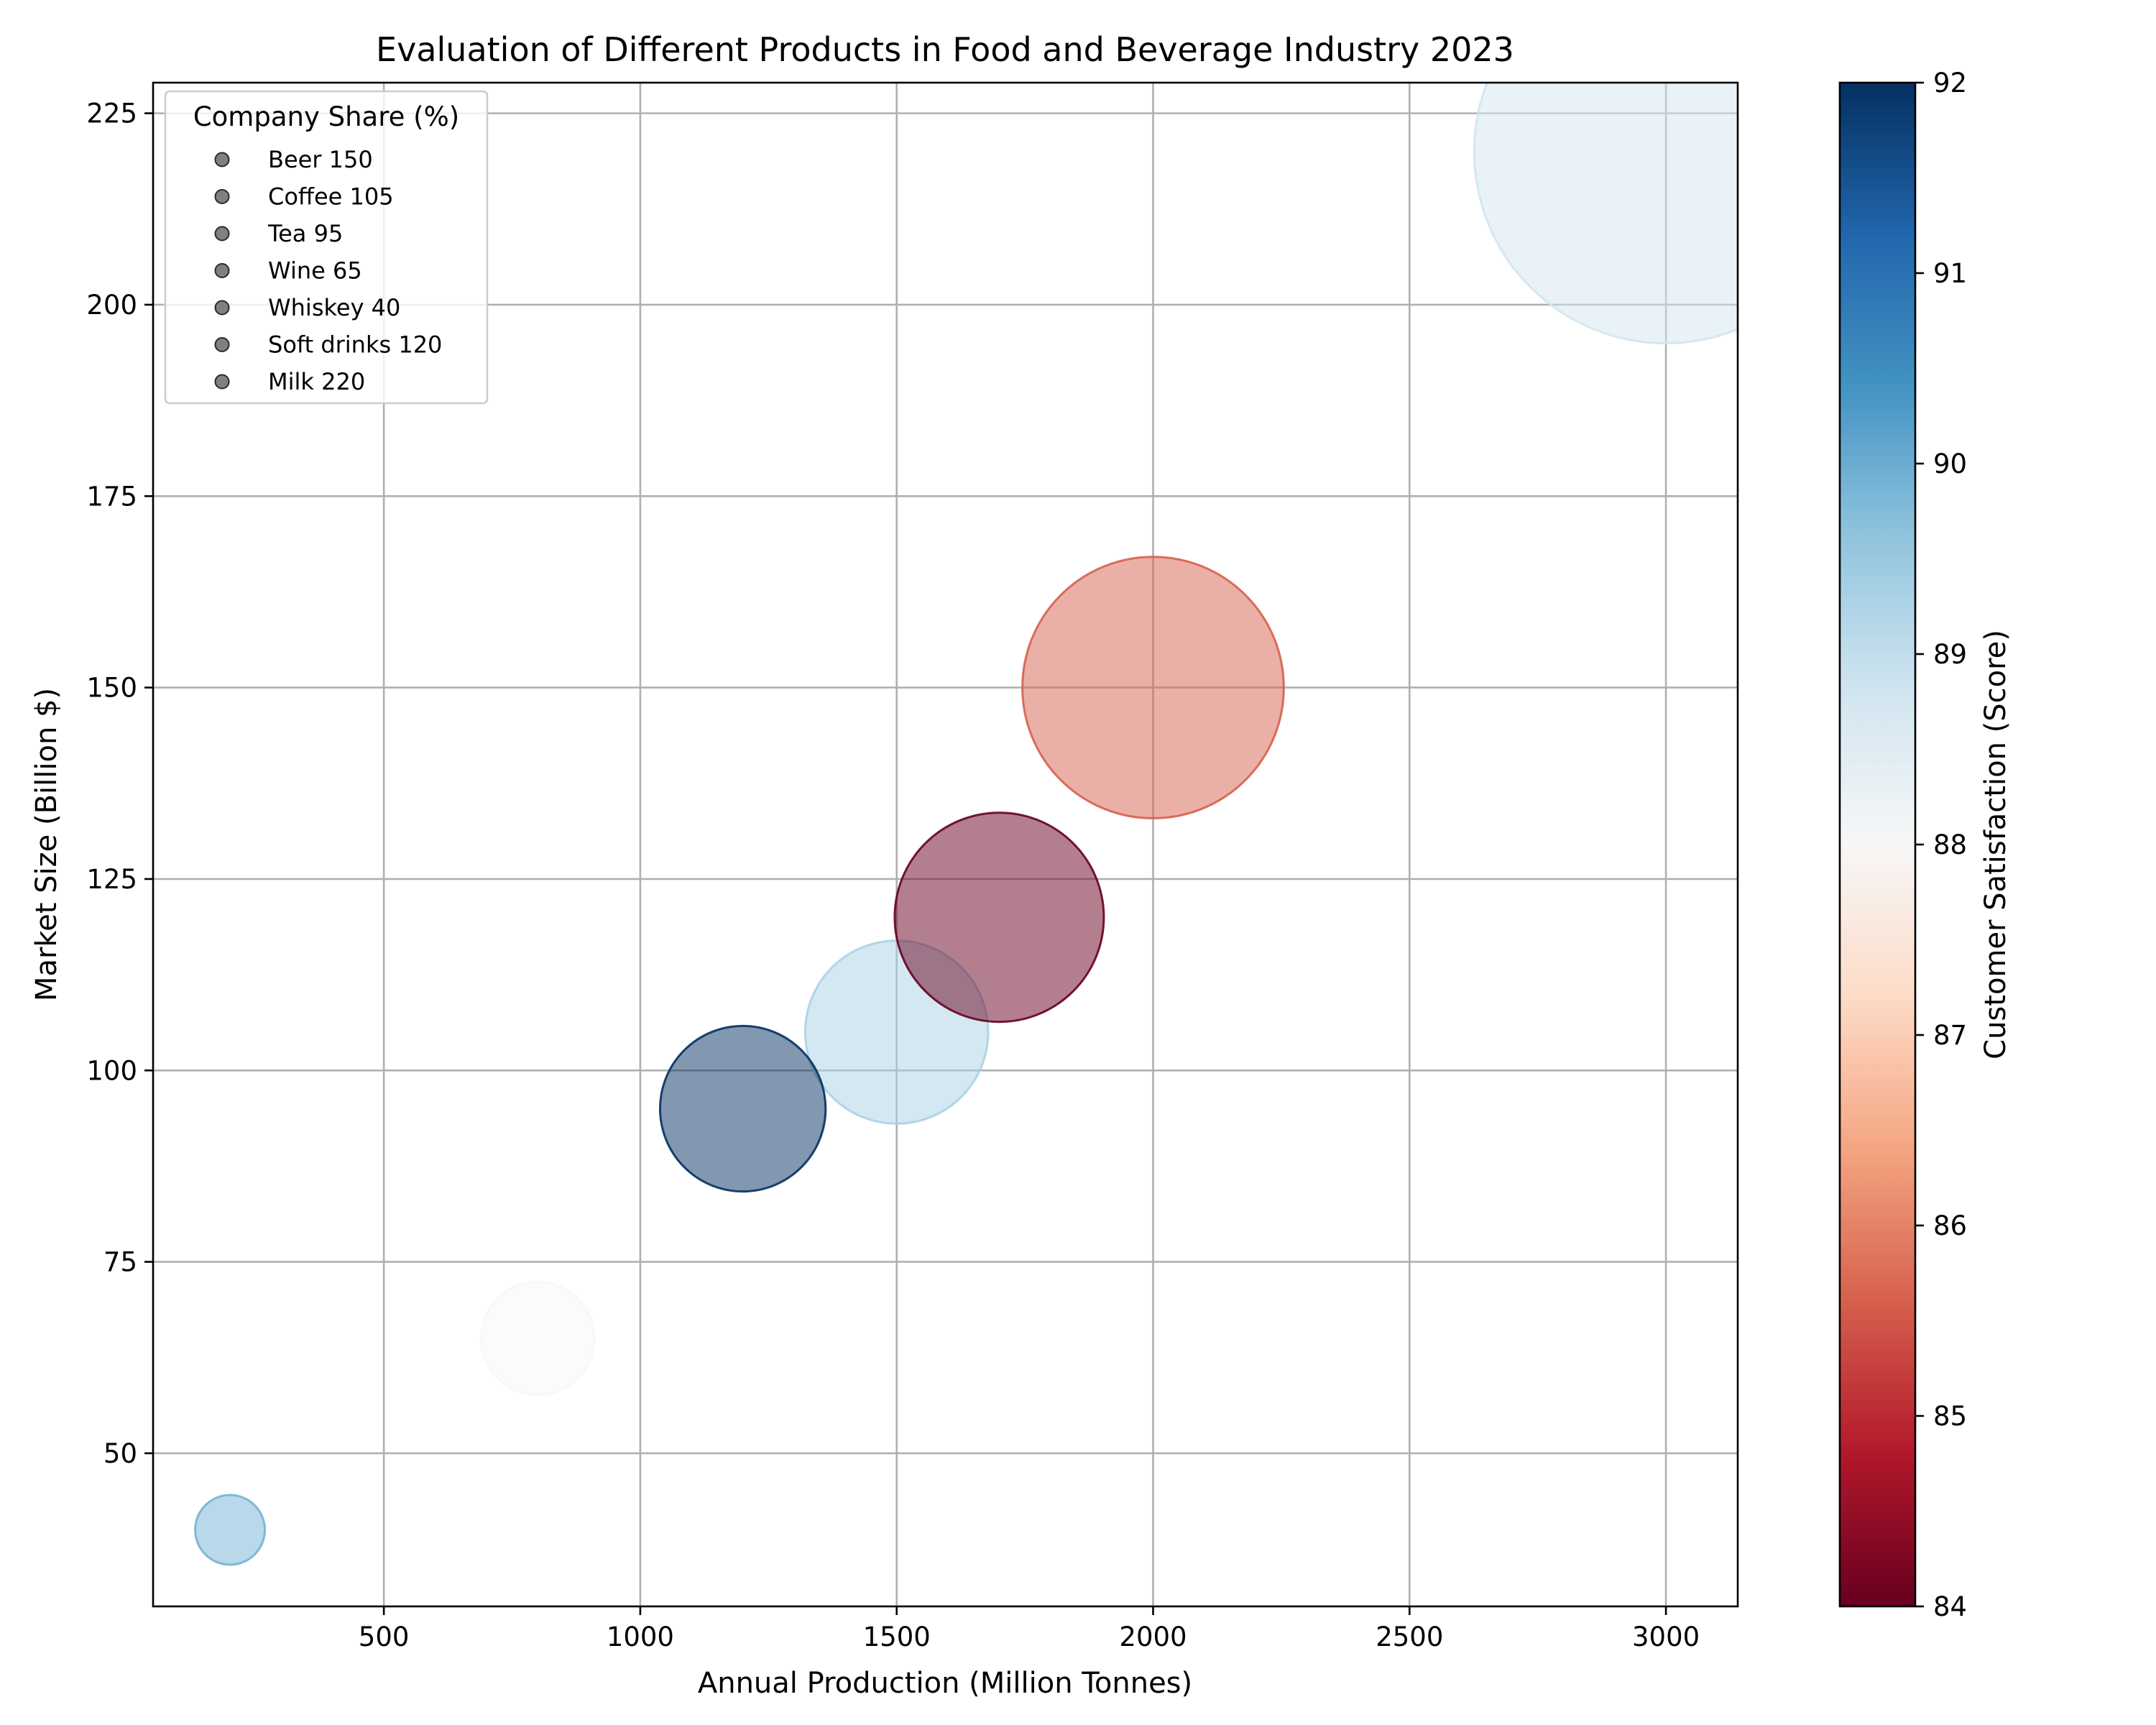 This screenshot has width=2156, height=1725. What do you see at coordinates (640, 1637) in the screenshot?
I see `x-tick-label: 1000` at bounding box center [640, 1637].